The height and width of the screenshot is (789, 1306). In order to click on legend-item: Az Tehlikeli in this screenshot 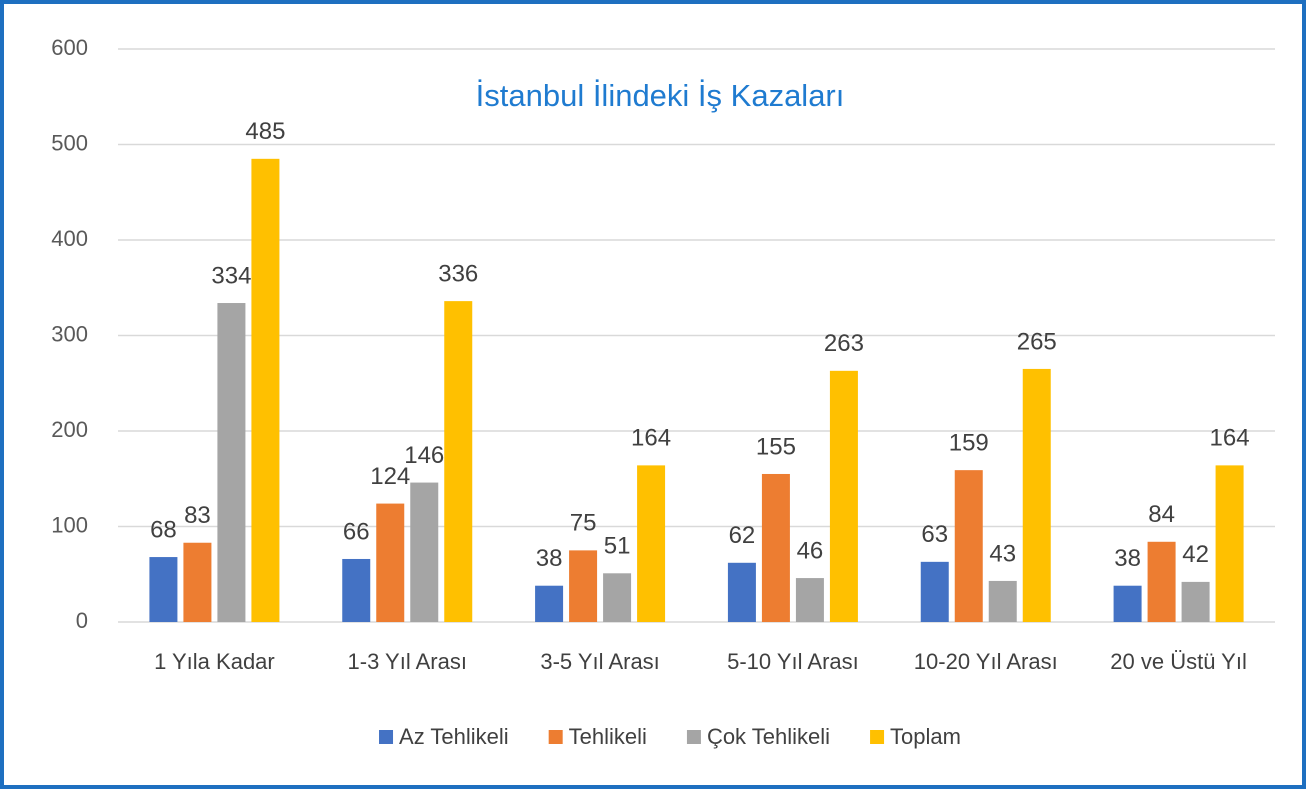, I will do `click(444, 736)`.